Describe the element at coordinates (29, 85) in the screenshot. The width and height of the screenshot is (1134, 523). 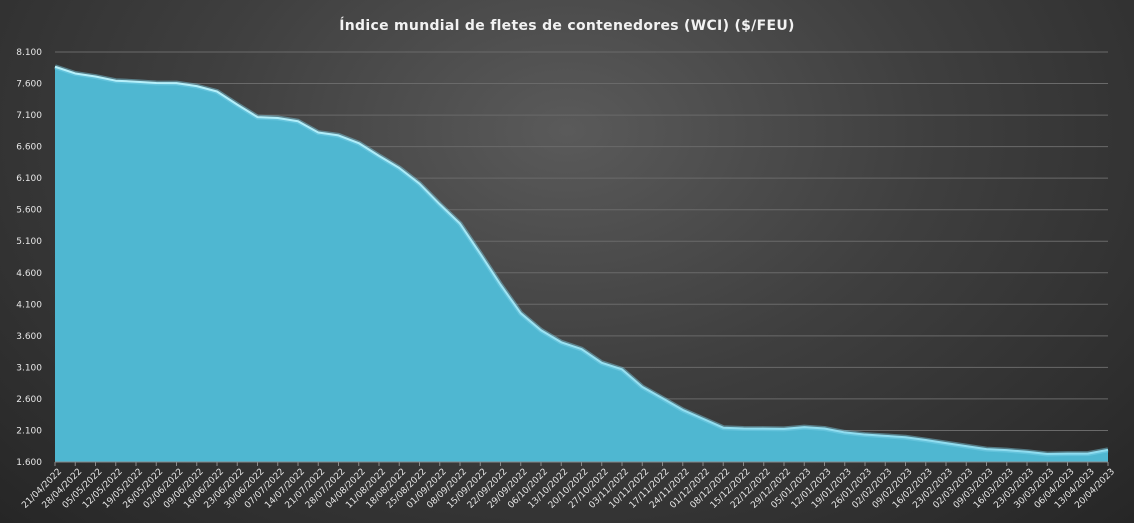
I see `y-tick-label: 7.600` at that location.